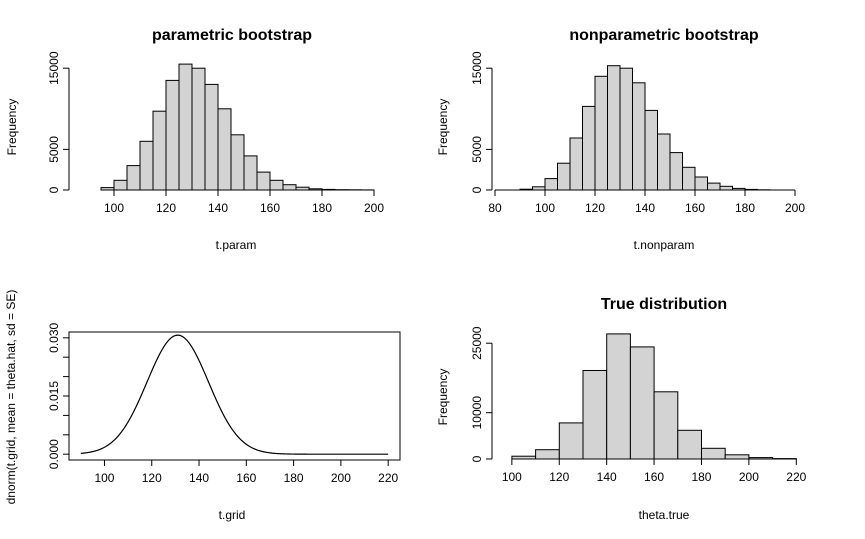 This screenshot has height=539, width=865. I want to click on x-tick-label: 80, so click(495, 208).